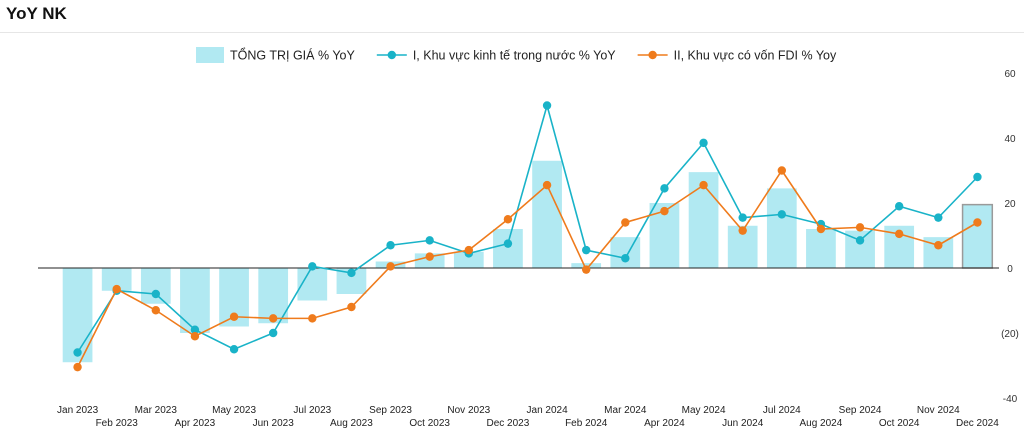  I want to click on x-tick-label: Sep 2023, so click(390, 410).